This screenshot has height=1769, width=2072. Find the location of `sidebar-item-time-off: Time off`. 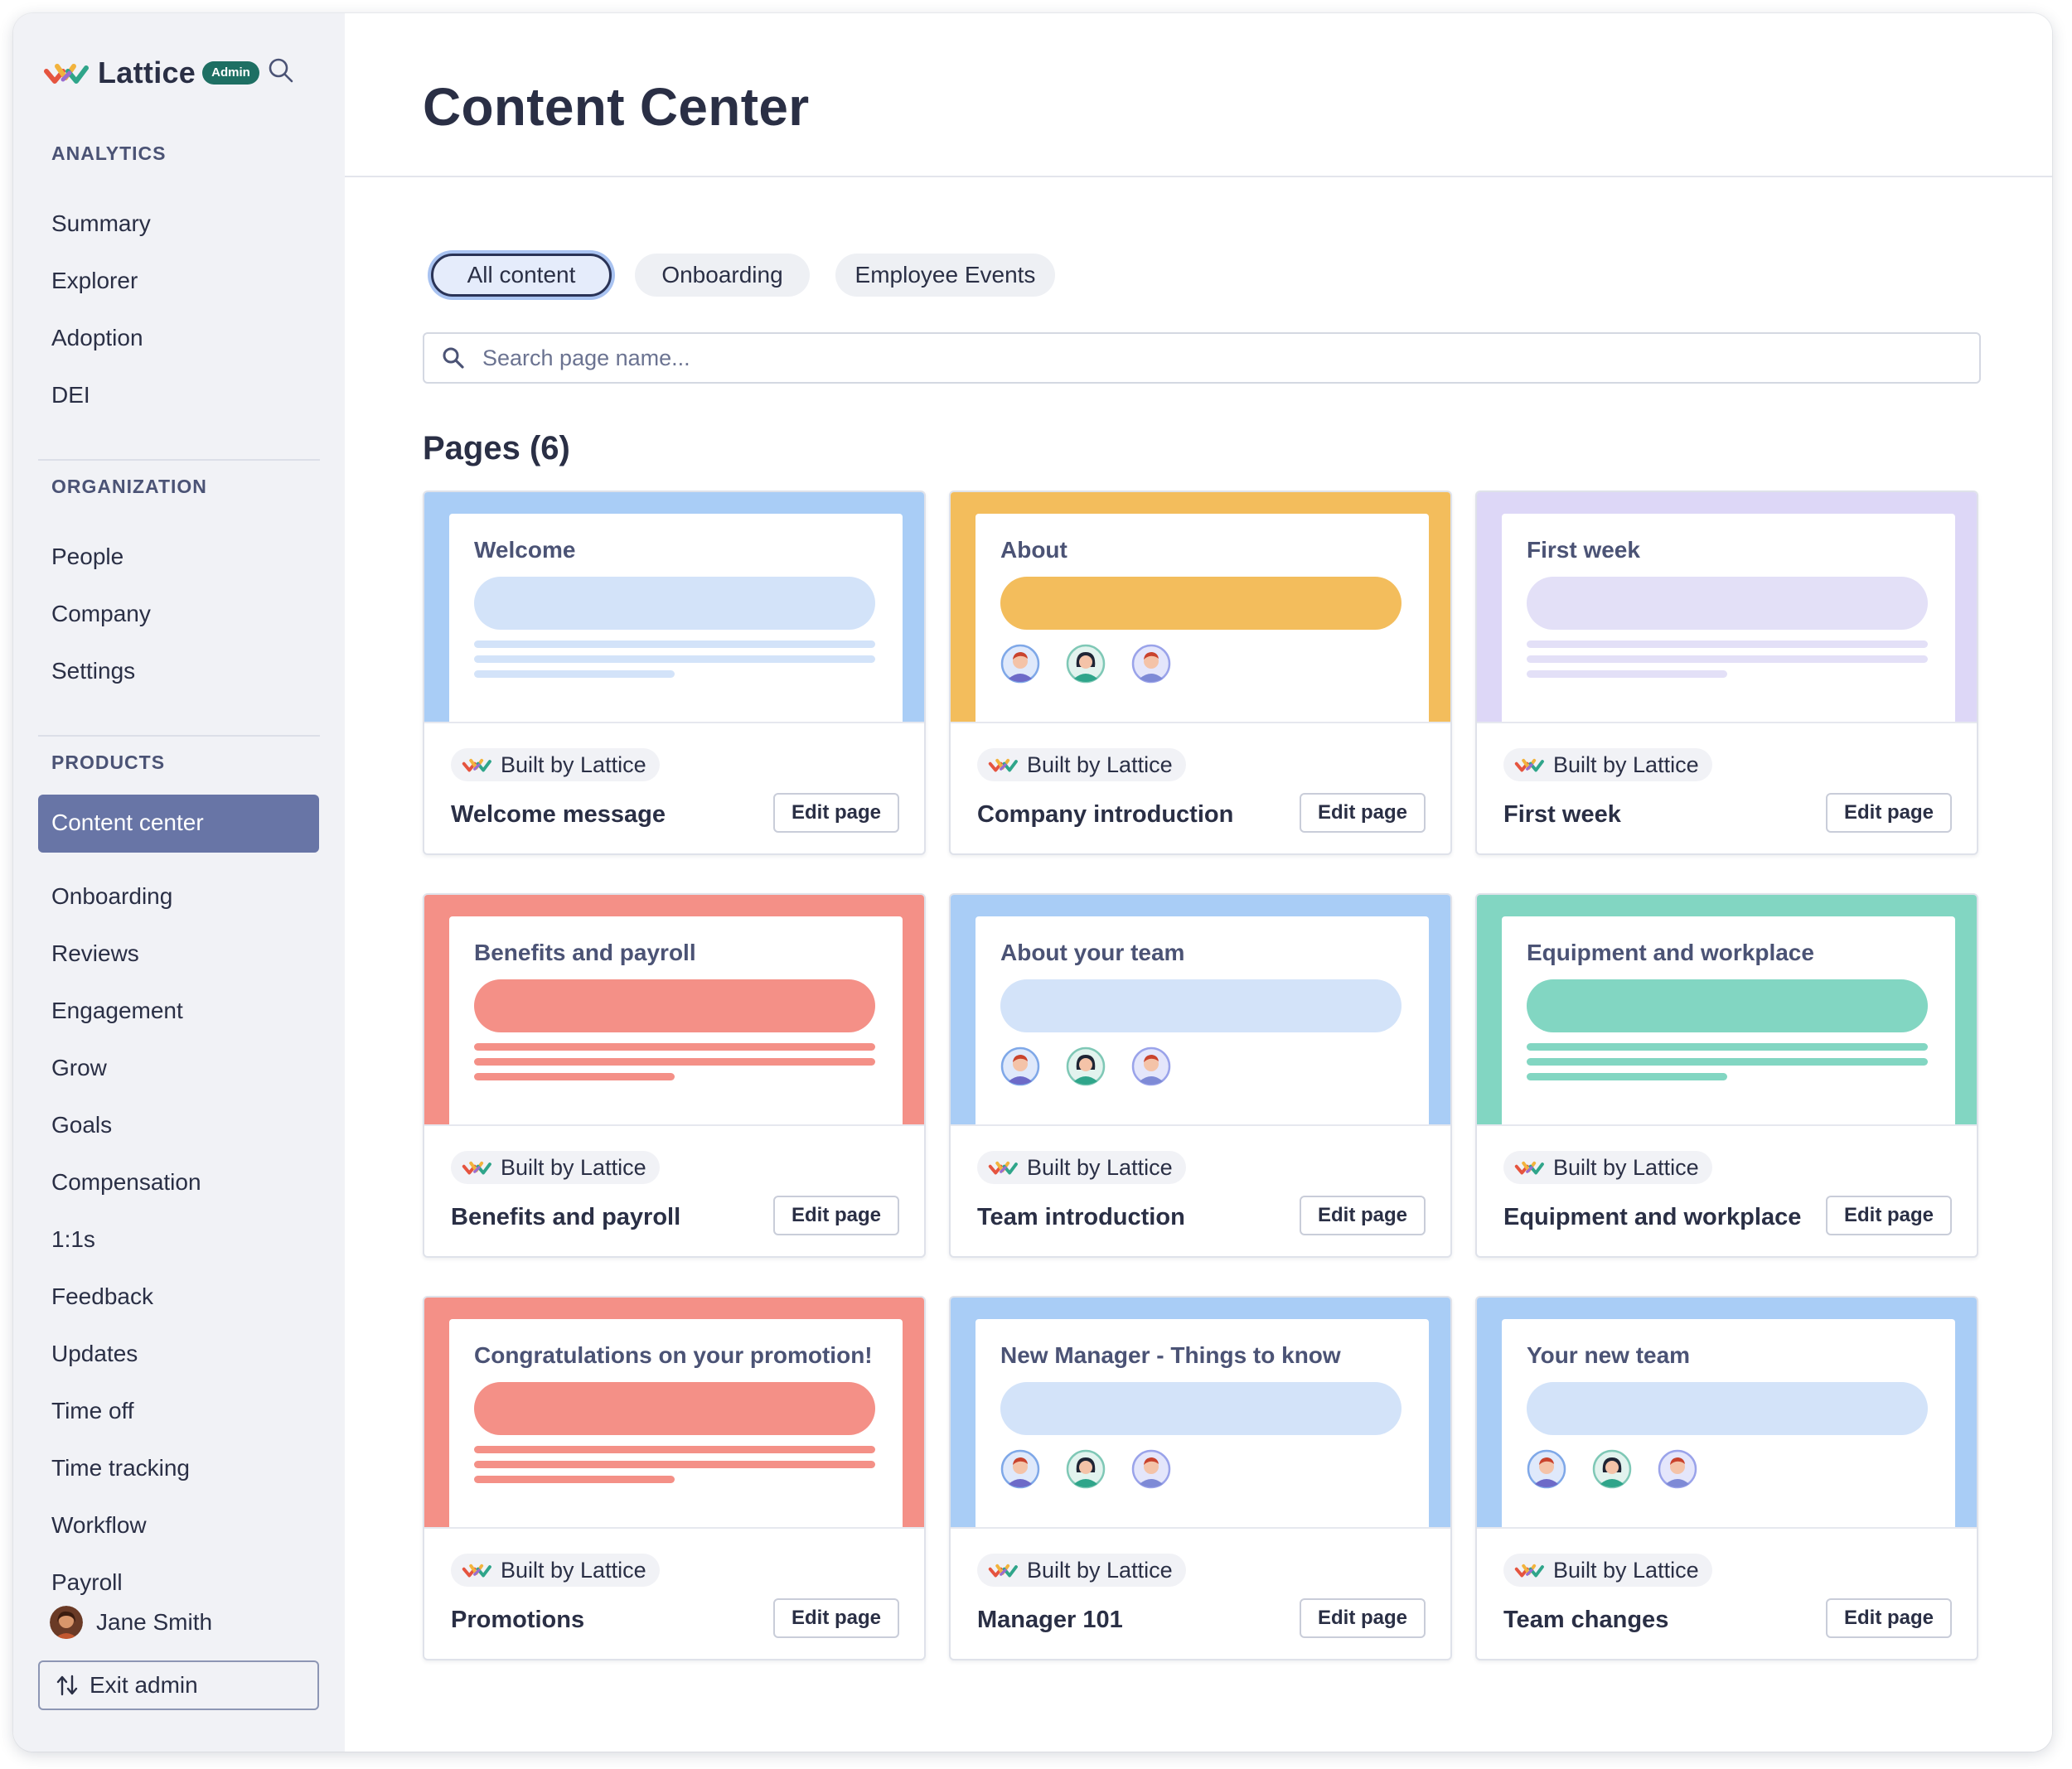

sidebar-item-time-off: Time off is located at coordinates (92, 1410).